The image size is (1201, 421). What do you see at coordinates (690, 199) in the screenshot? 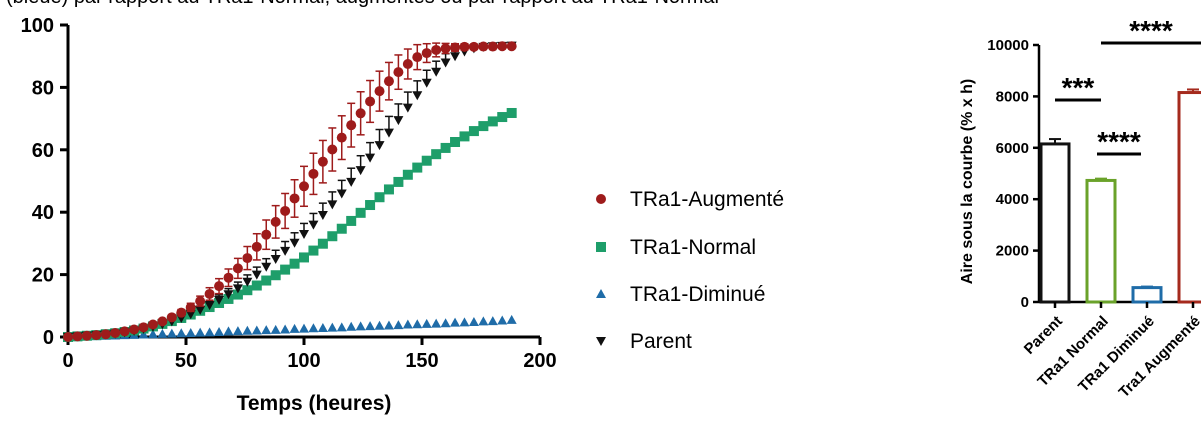
I see `legend-item: TRa1-Augmenté` at bounding box center [690, 199].